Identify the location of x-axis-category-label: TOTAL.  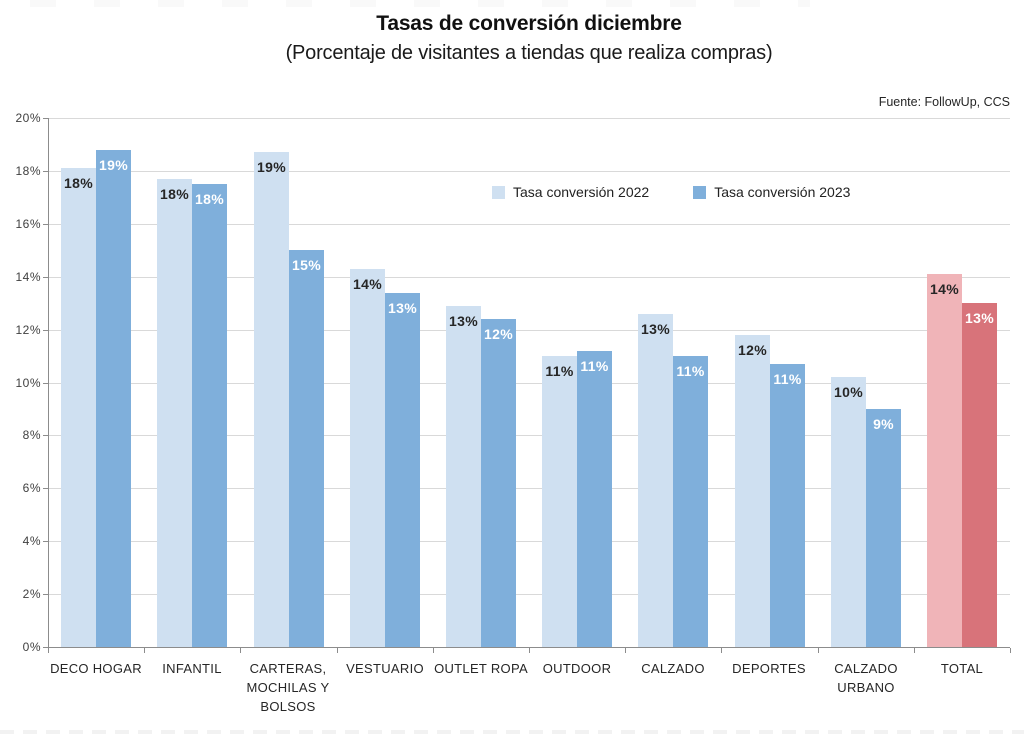
(962, 668).